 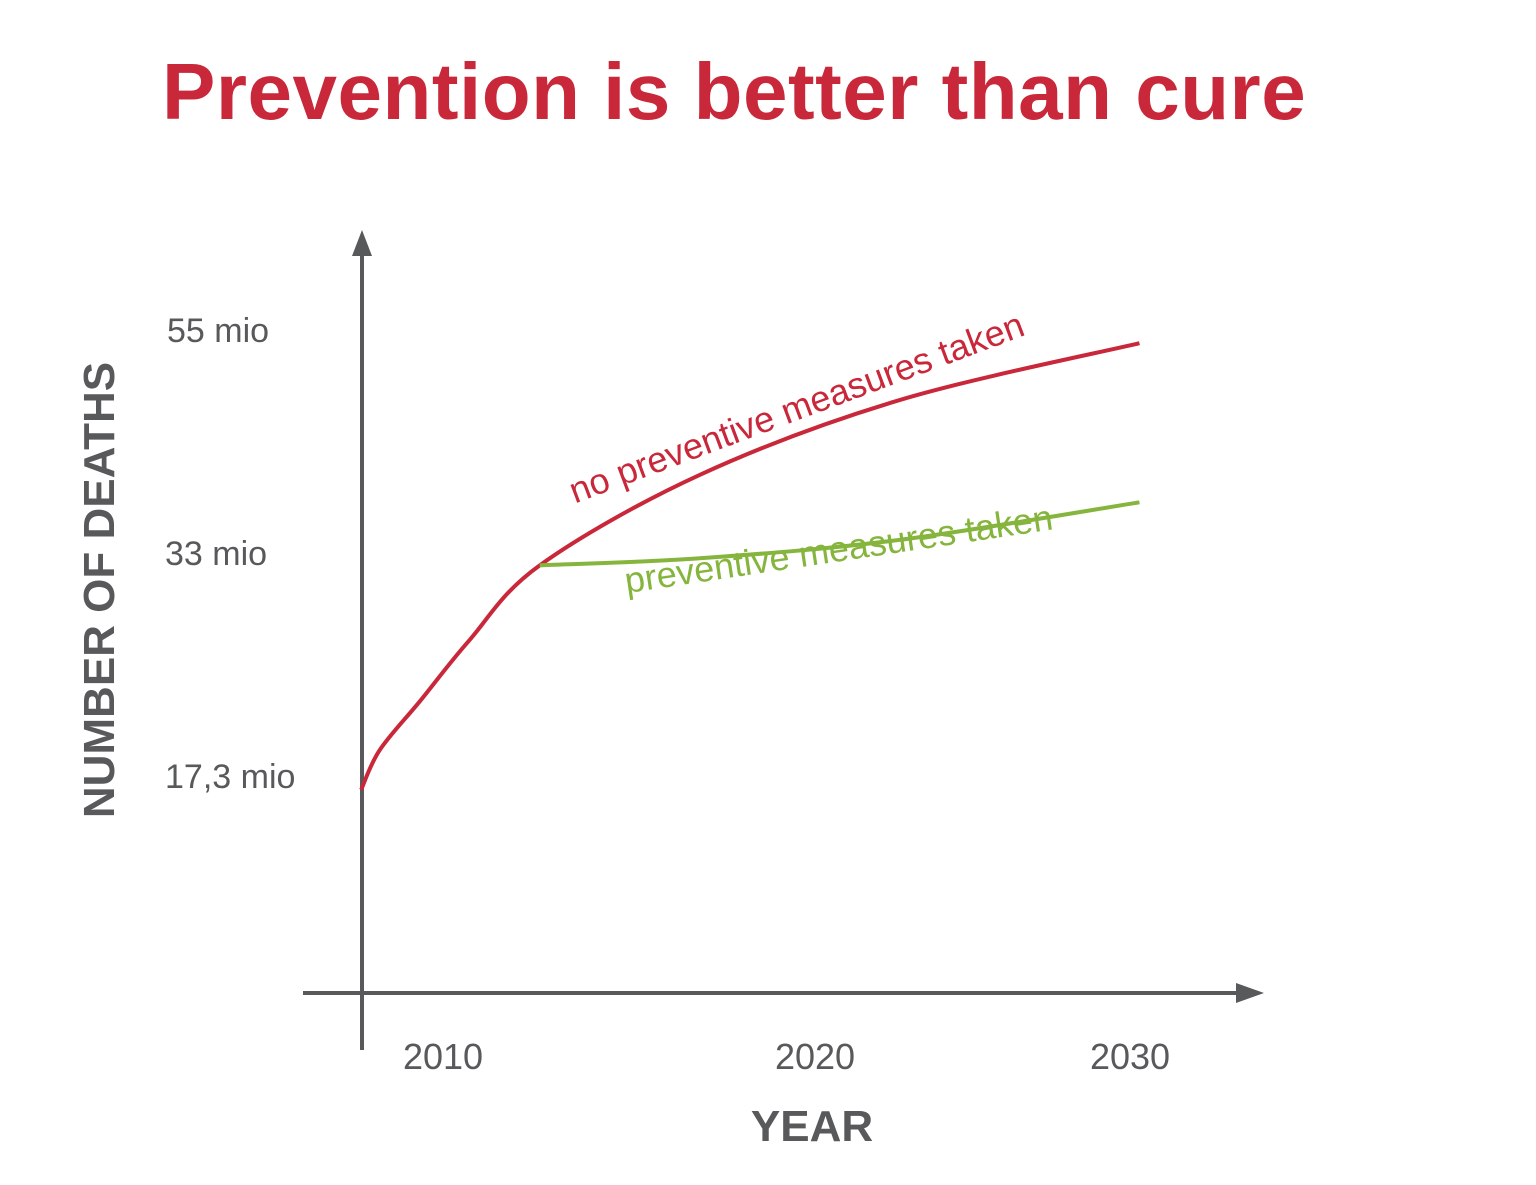 I want to click on y-tick-label: 33 mio, so click(x=216, y=554).